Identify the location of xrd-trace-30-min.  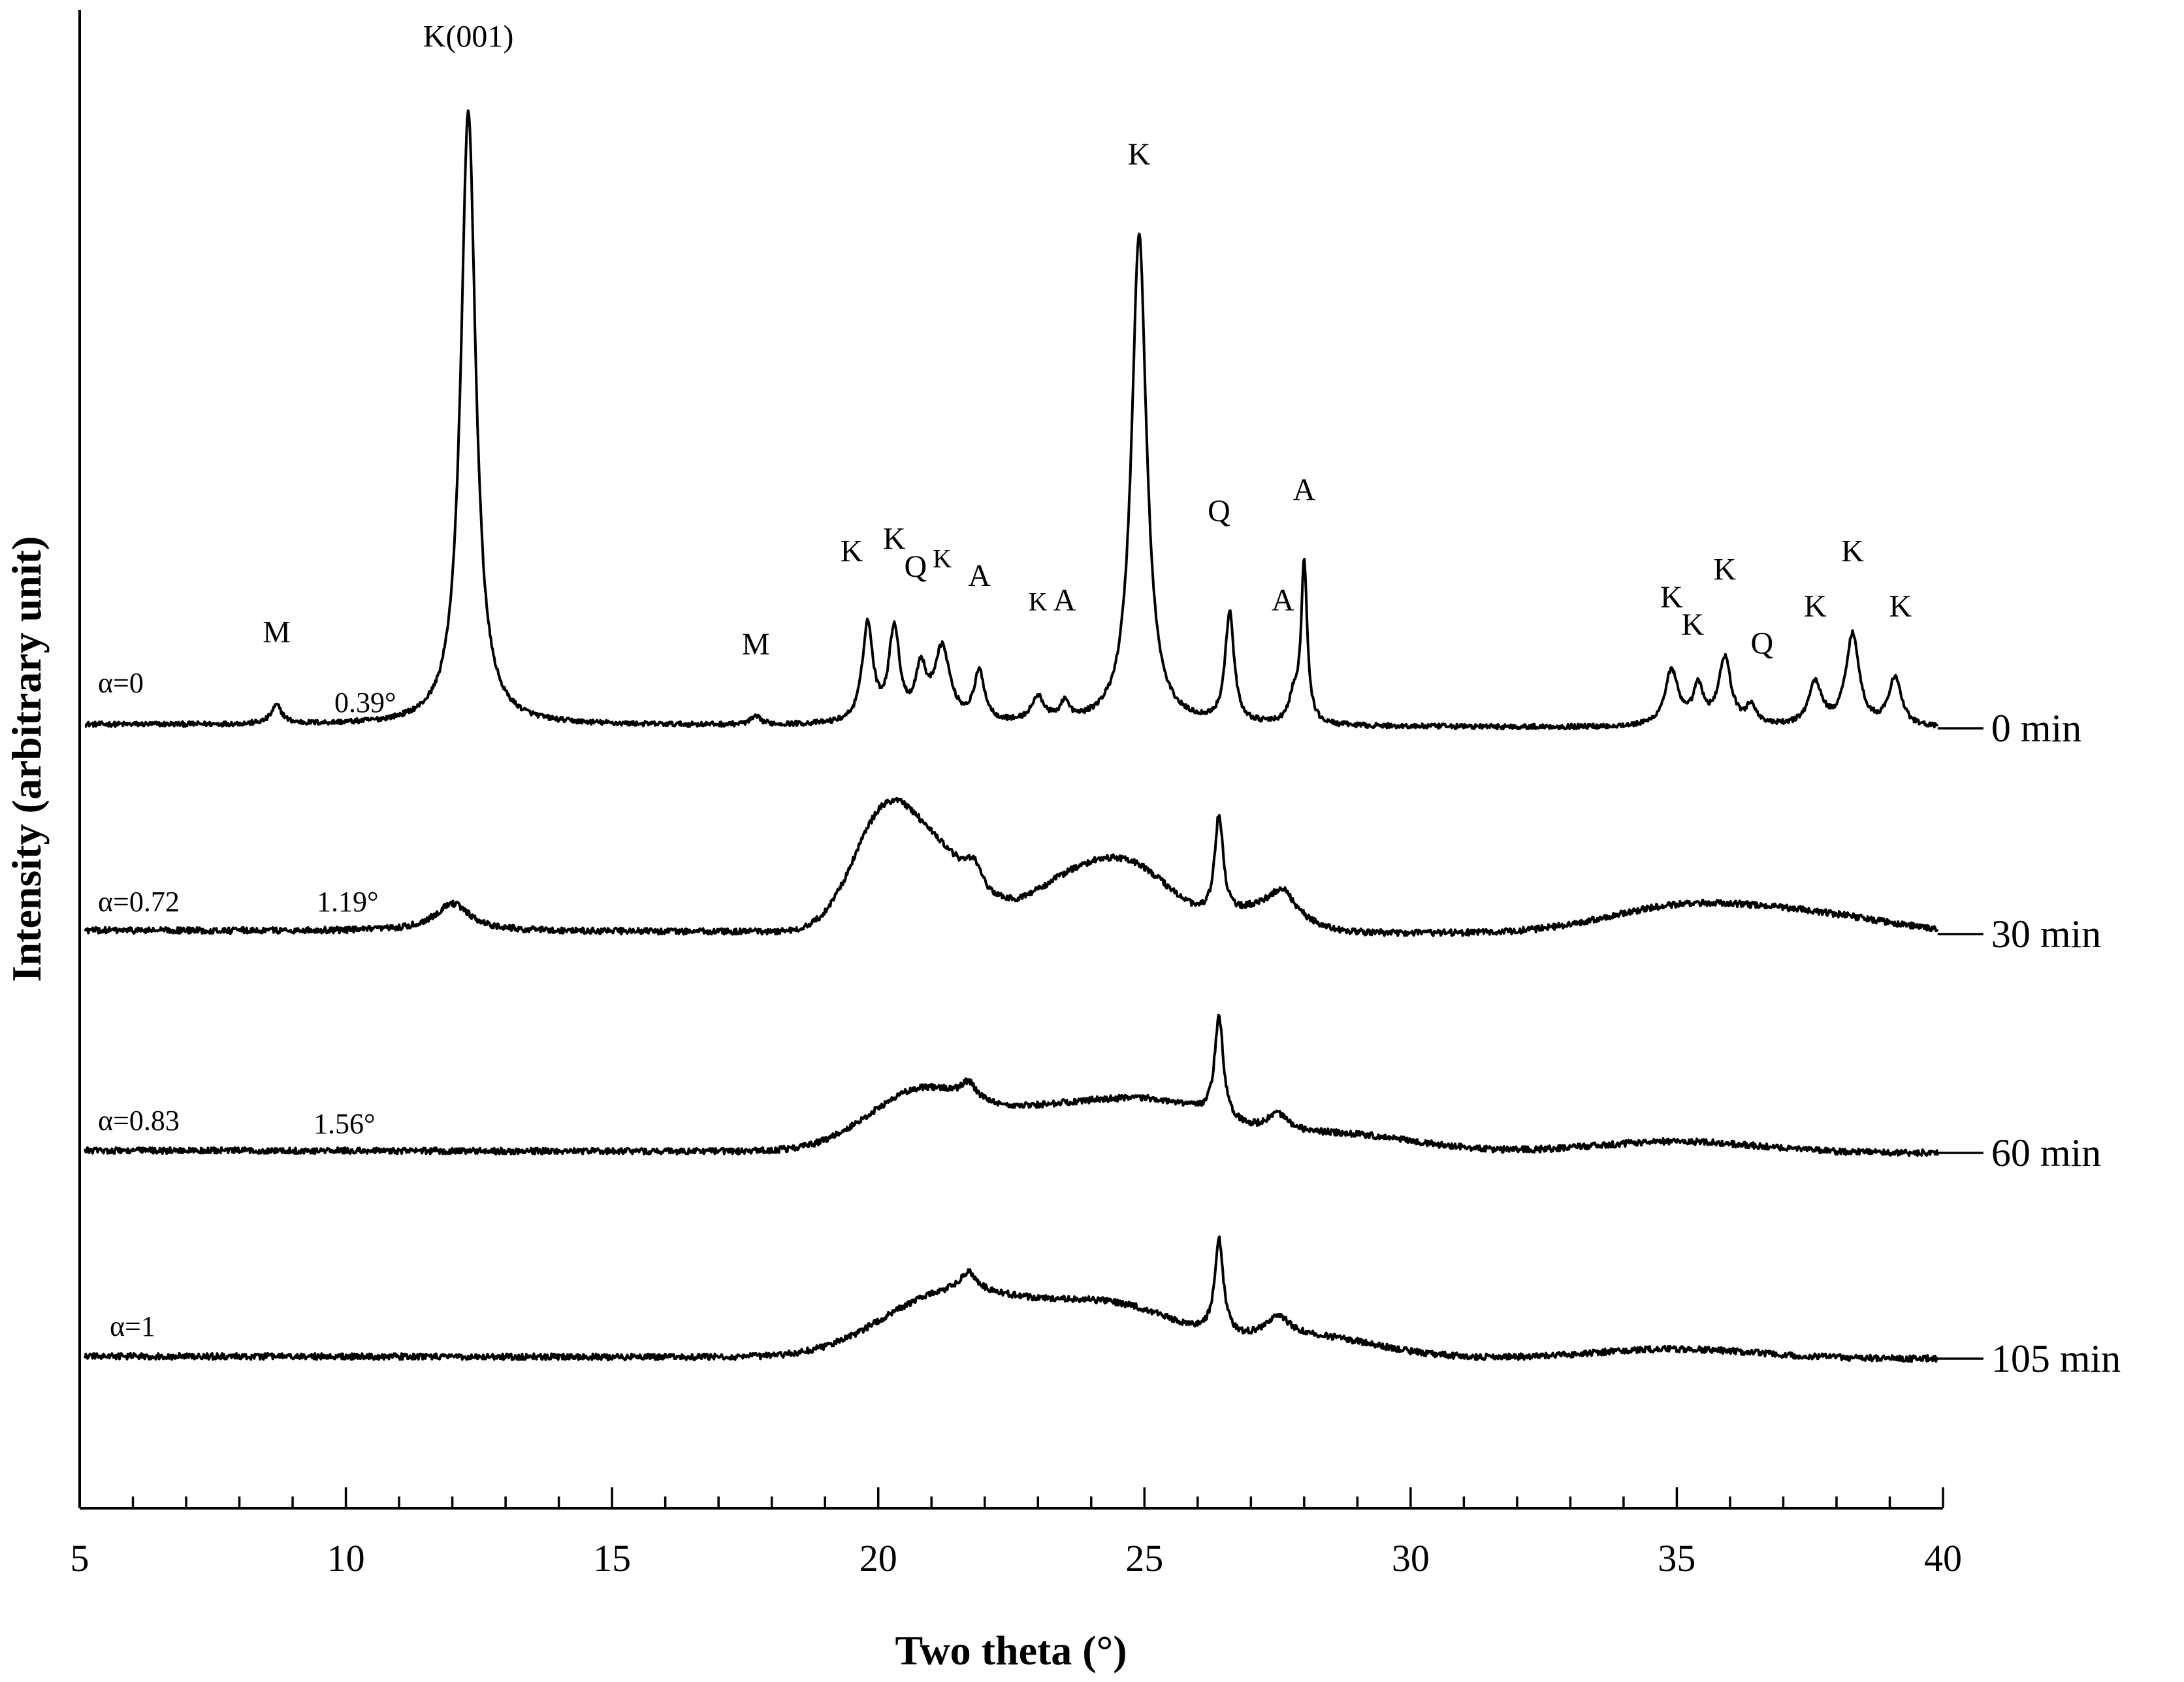
(1011, 866).